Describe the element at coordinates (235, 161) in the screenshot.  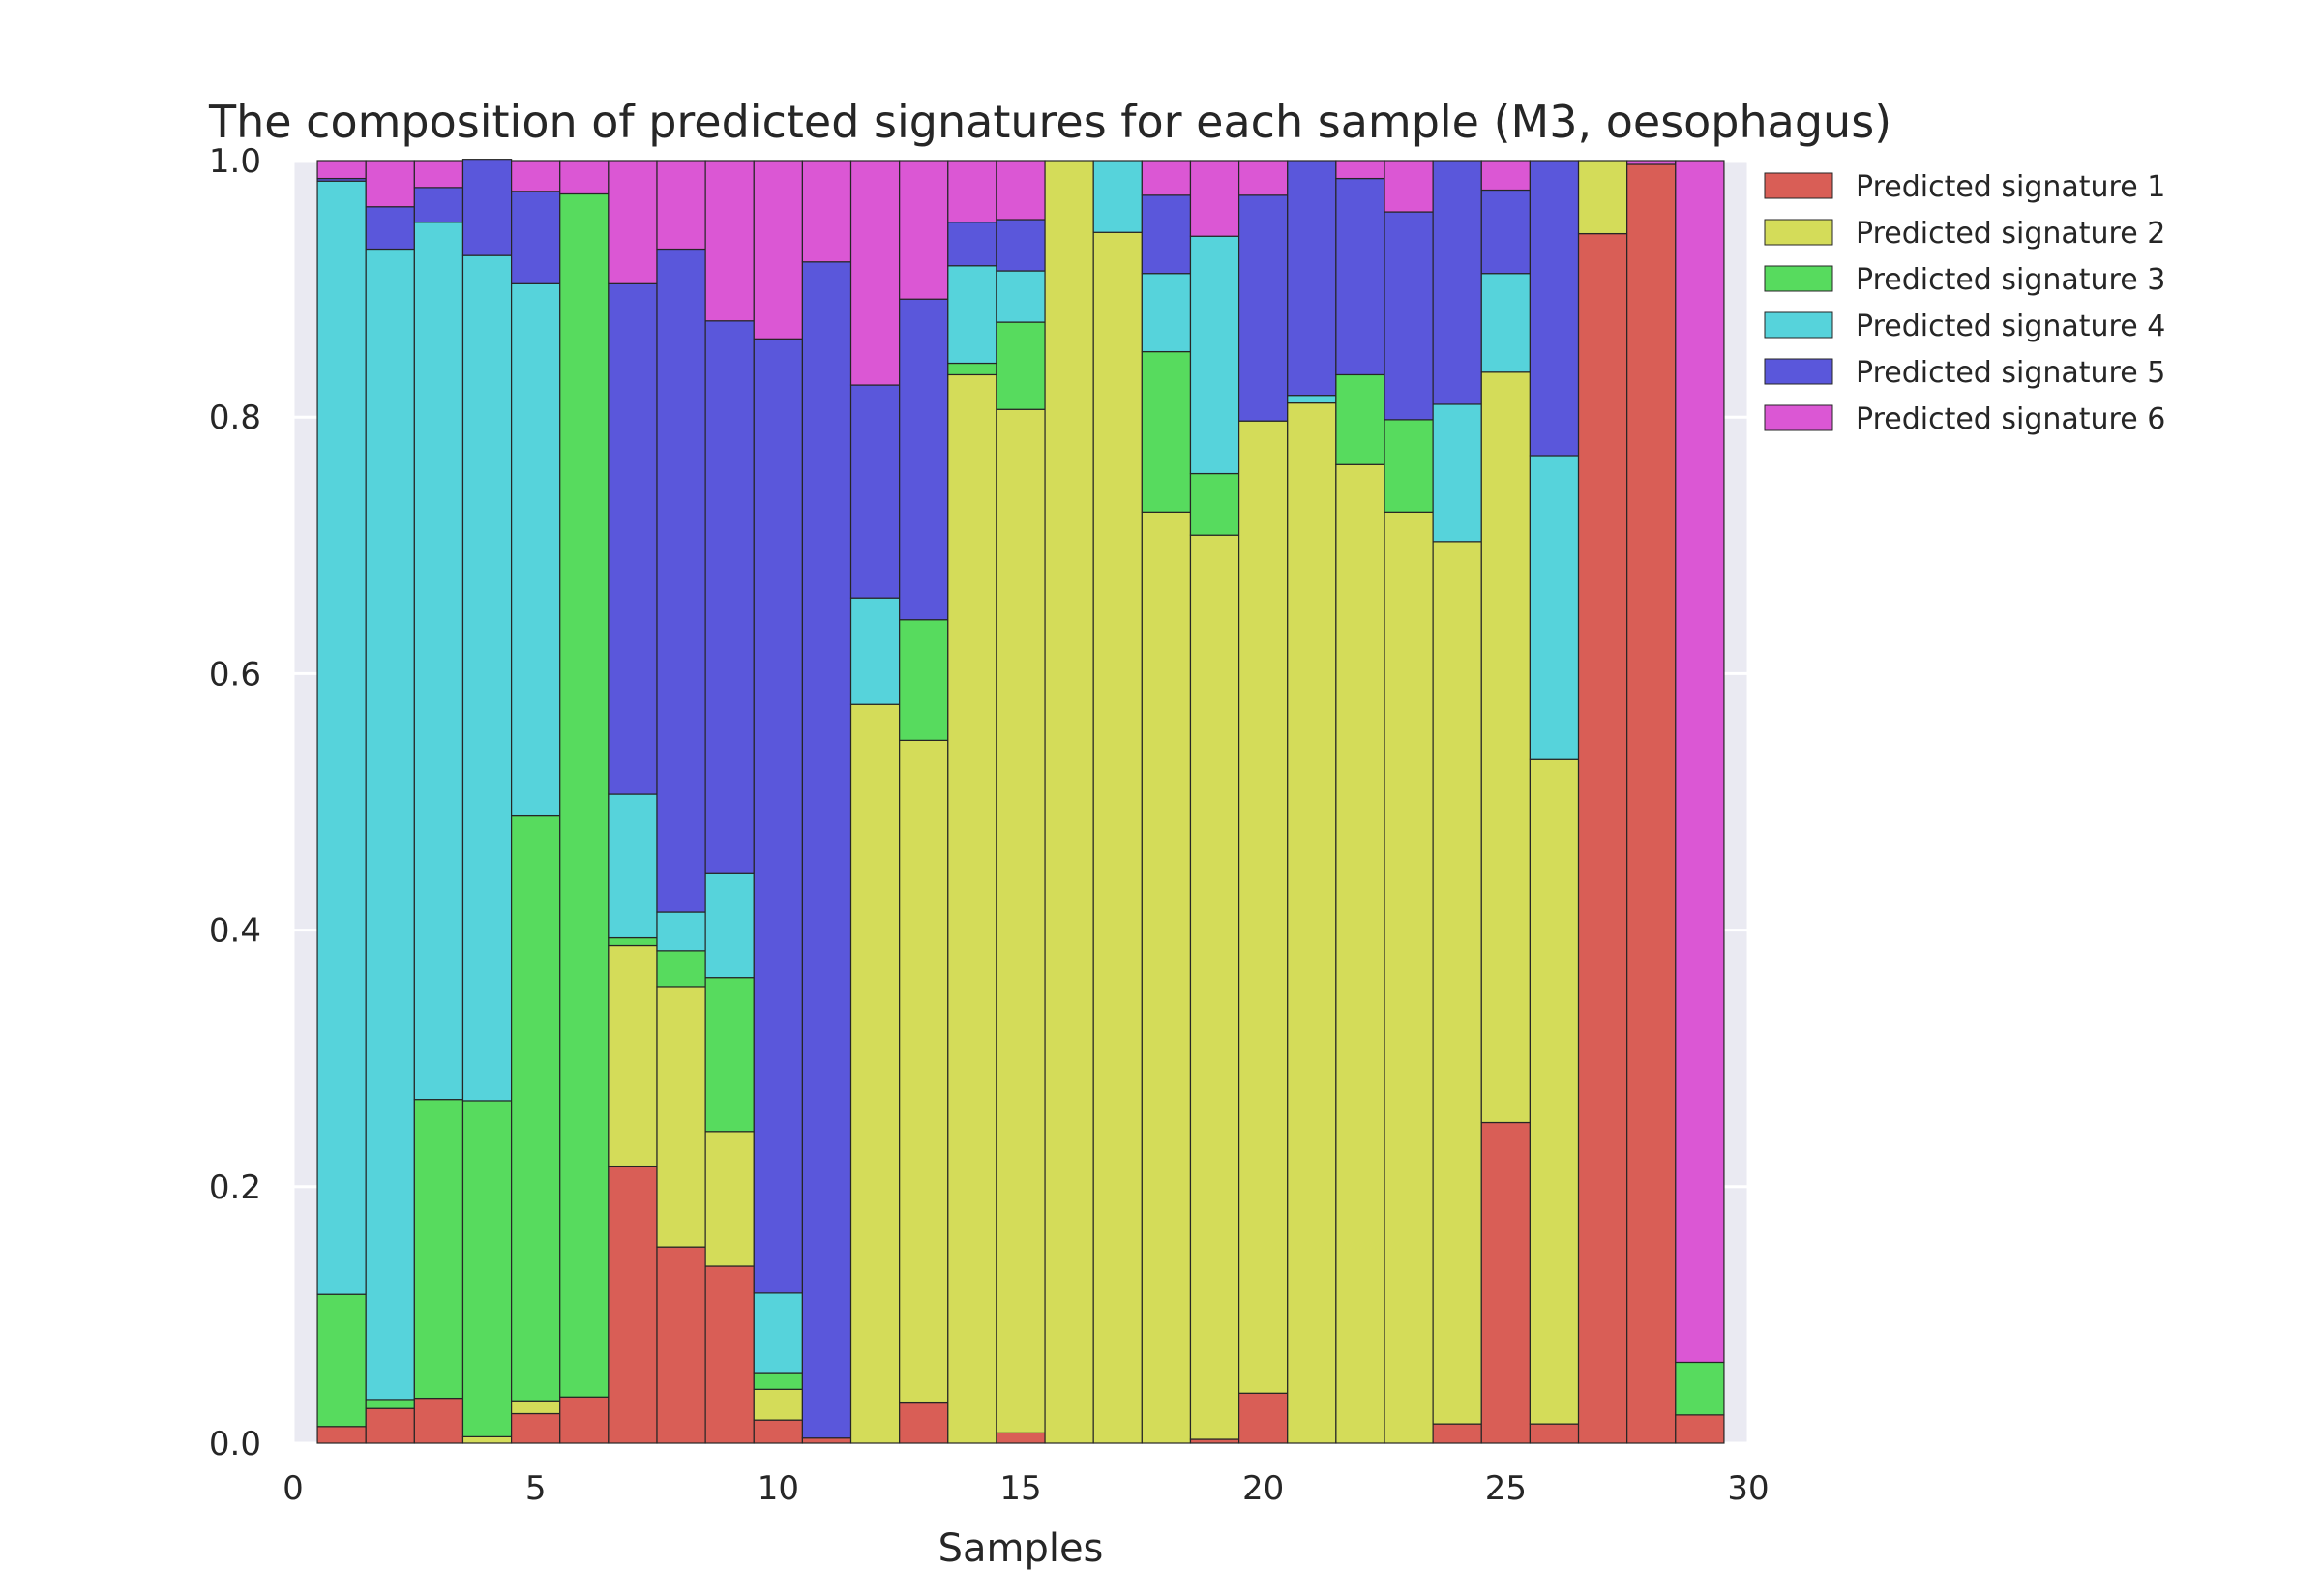
I see `y-tick-label: 1.0` at that location.